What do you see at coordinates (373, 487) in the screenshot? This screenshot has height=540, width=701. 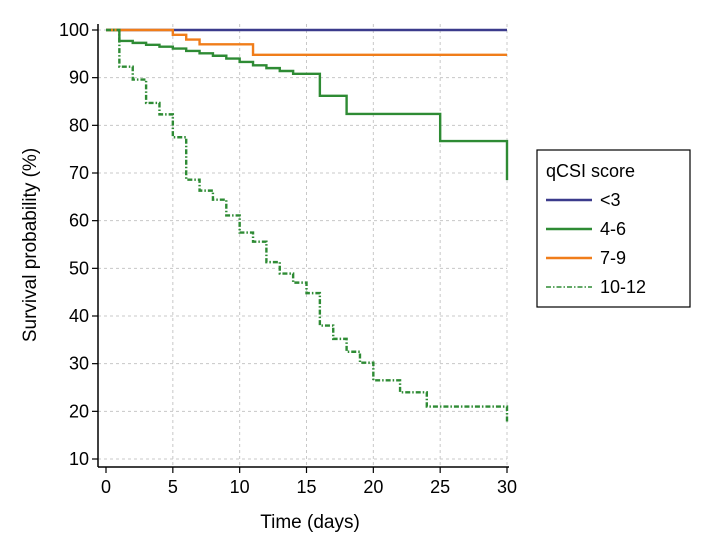 I see `x-tick-label-20: 20` at bounding box center [373, 487].